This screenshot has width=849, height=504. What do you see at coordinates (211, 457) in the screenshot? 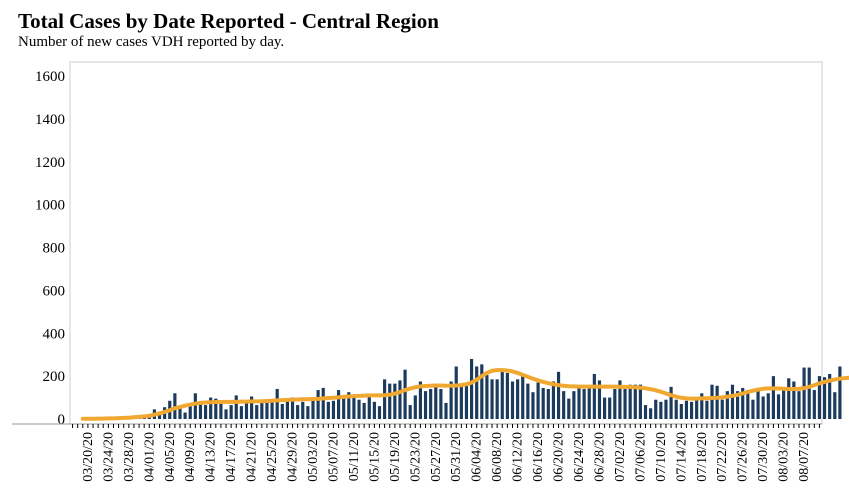
I see `x-tick-label: 04/13/20` at bounding box center [211, 457].